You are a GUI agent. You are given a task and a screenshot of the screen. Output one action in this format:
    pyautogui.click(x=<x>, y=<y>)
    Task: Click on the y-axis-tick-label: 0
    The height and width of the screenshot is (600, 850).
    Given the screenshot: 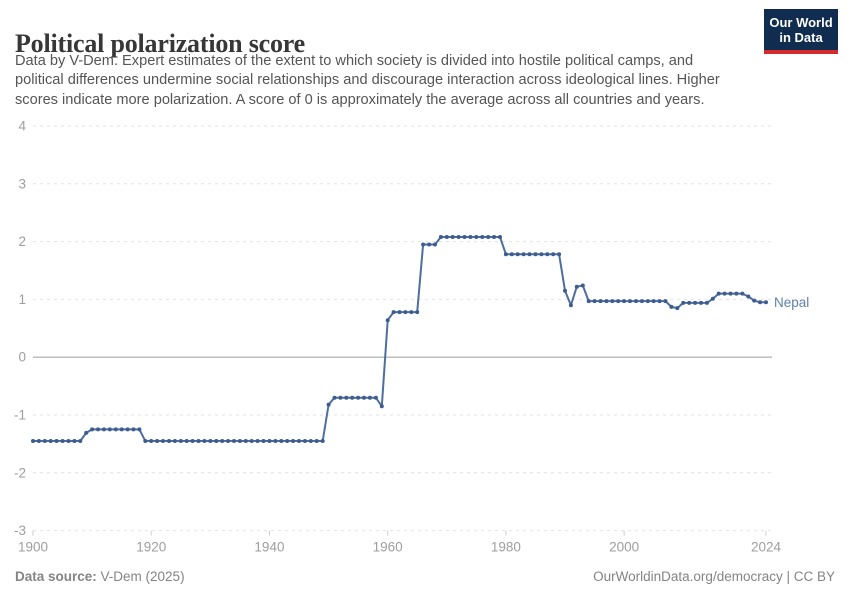 What is the action you would take?
    pyautogui.click(x=22, y=357)
    